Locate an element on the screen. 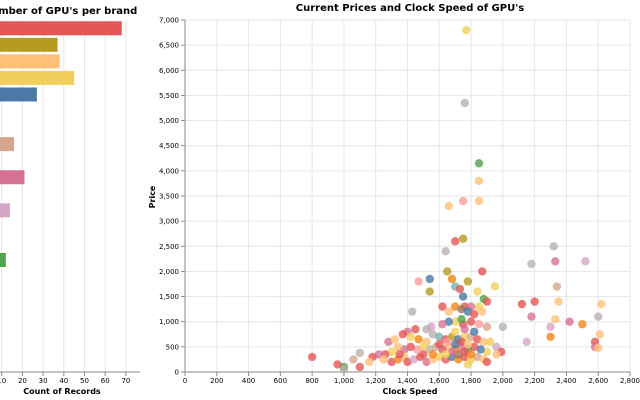  scatter-chart-x-axis-label: Clock Speed is located at coordinates (409, 391).